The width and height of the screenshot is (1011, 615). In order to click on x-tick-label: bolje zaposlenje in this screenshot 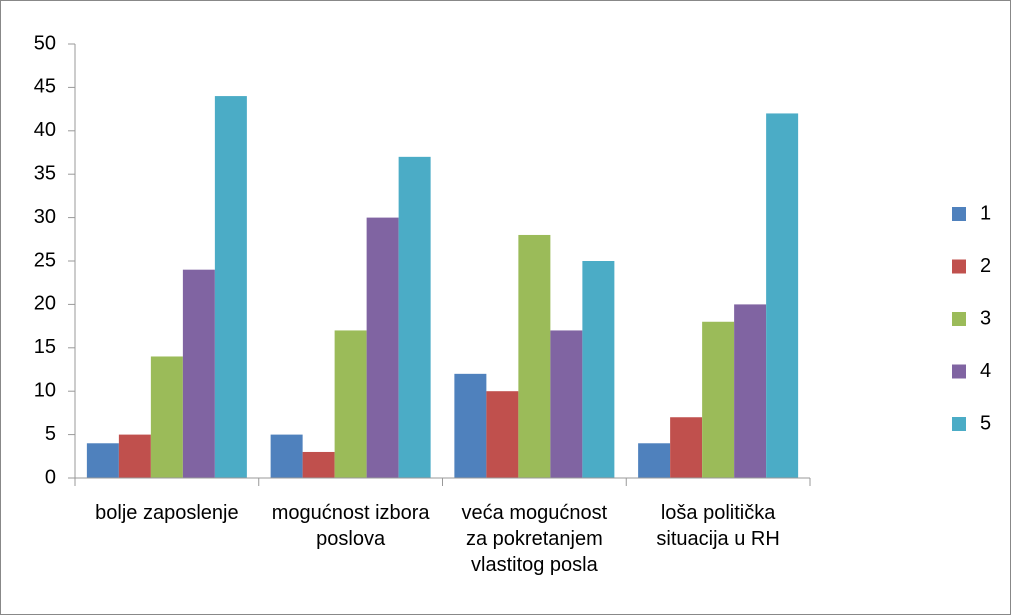, I will do `click(167, 513)`.